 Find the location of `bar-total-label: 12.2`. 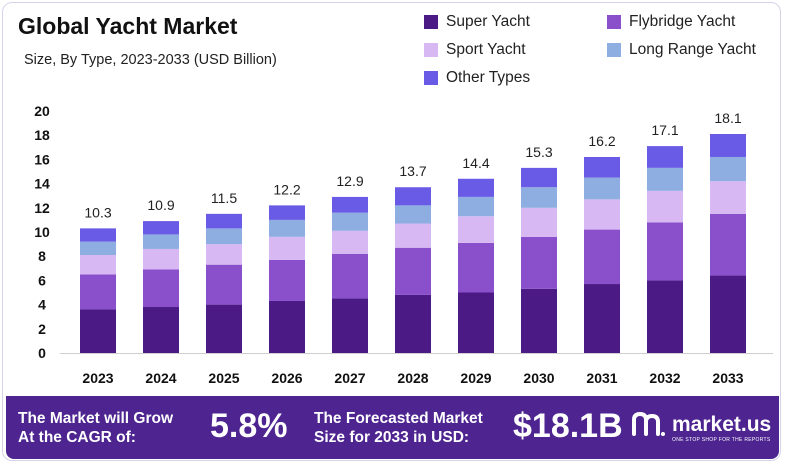

bar-total-label: 12.2 is located at coordinates (286, 189).